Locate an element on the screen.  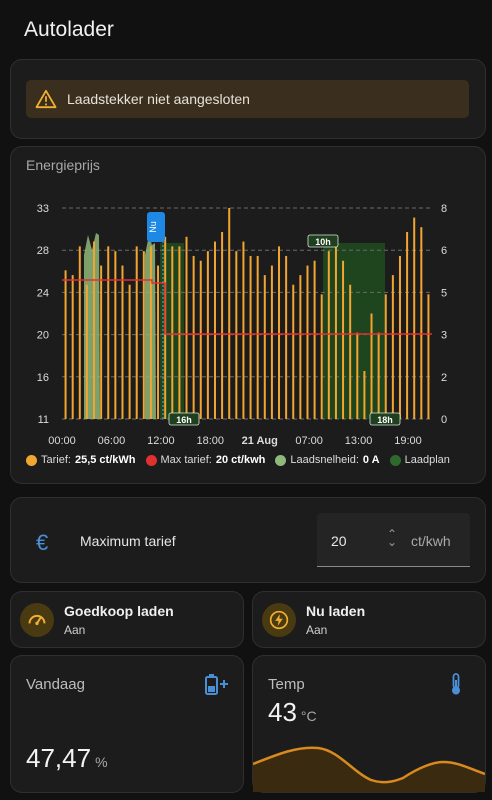
y-left-tick-label: 11 is located at coordinates (43, 420).